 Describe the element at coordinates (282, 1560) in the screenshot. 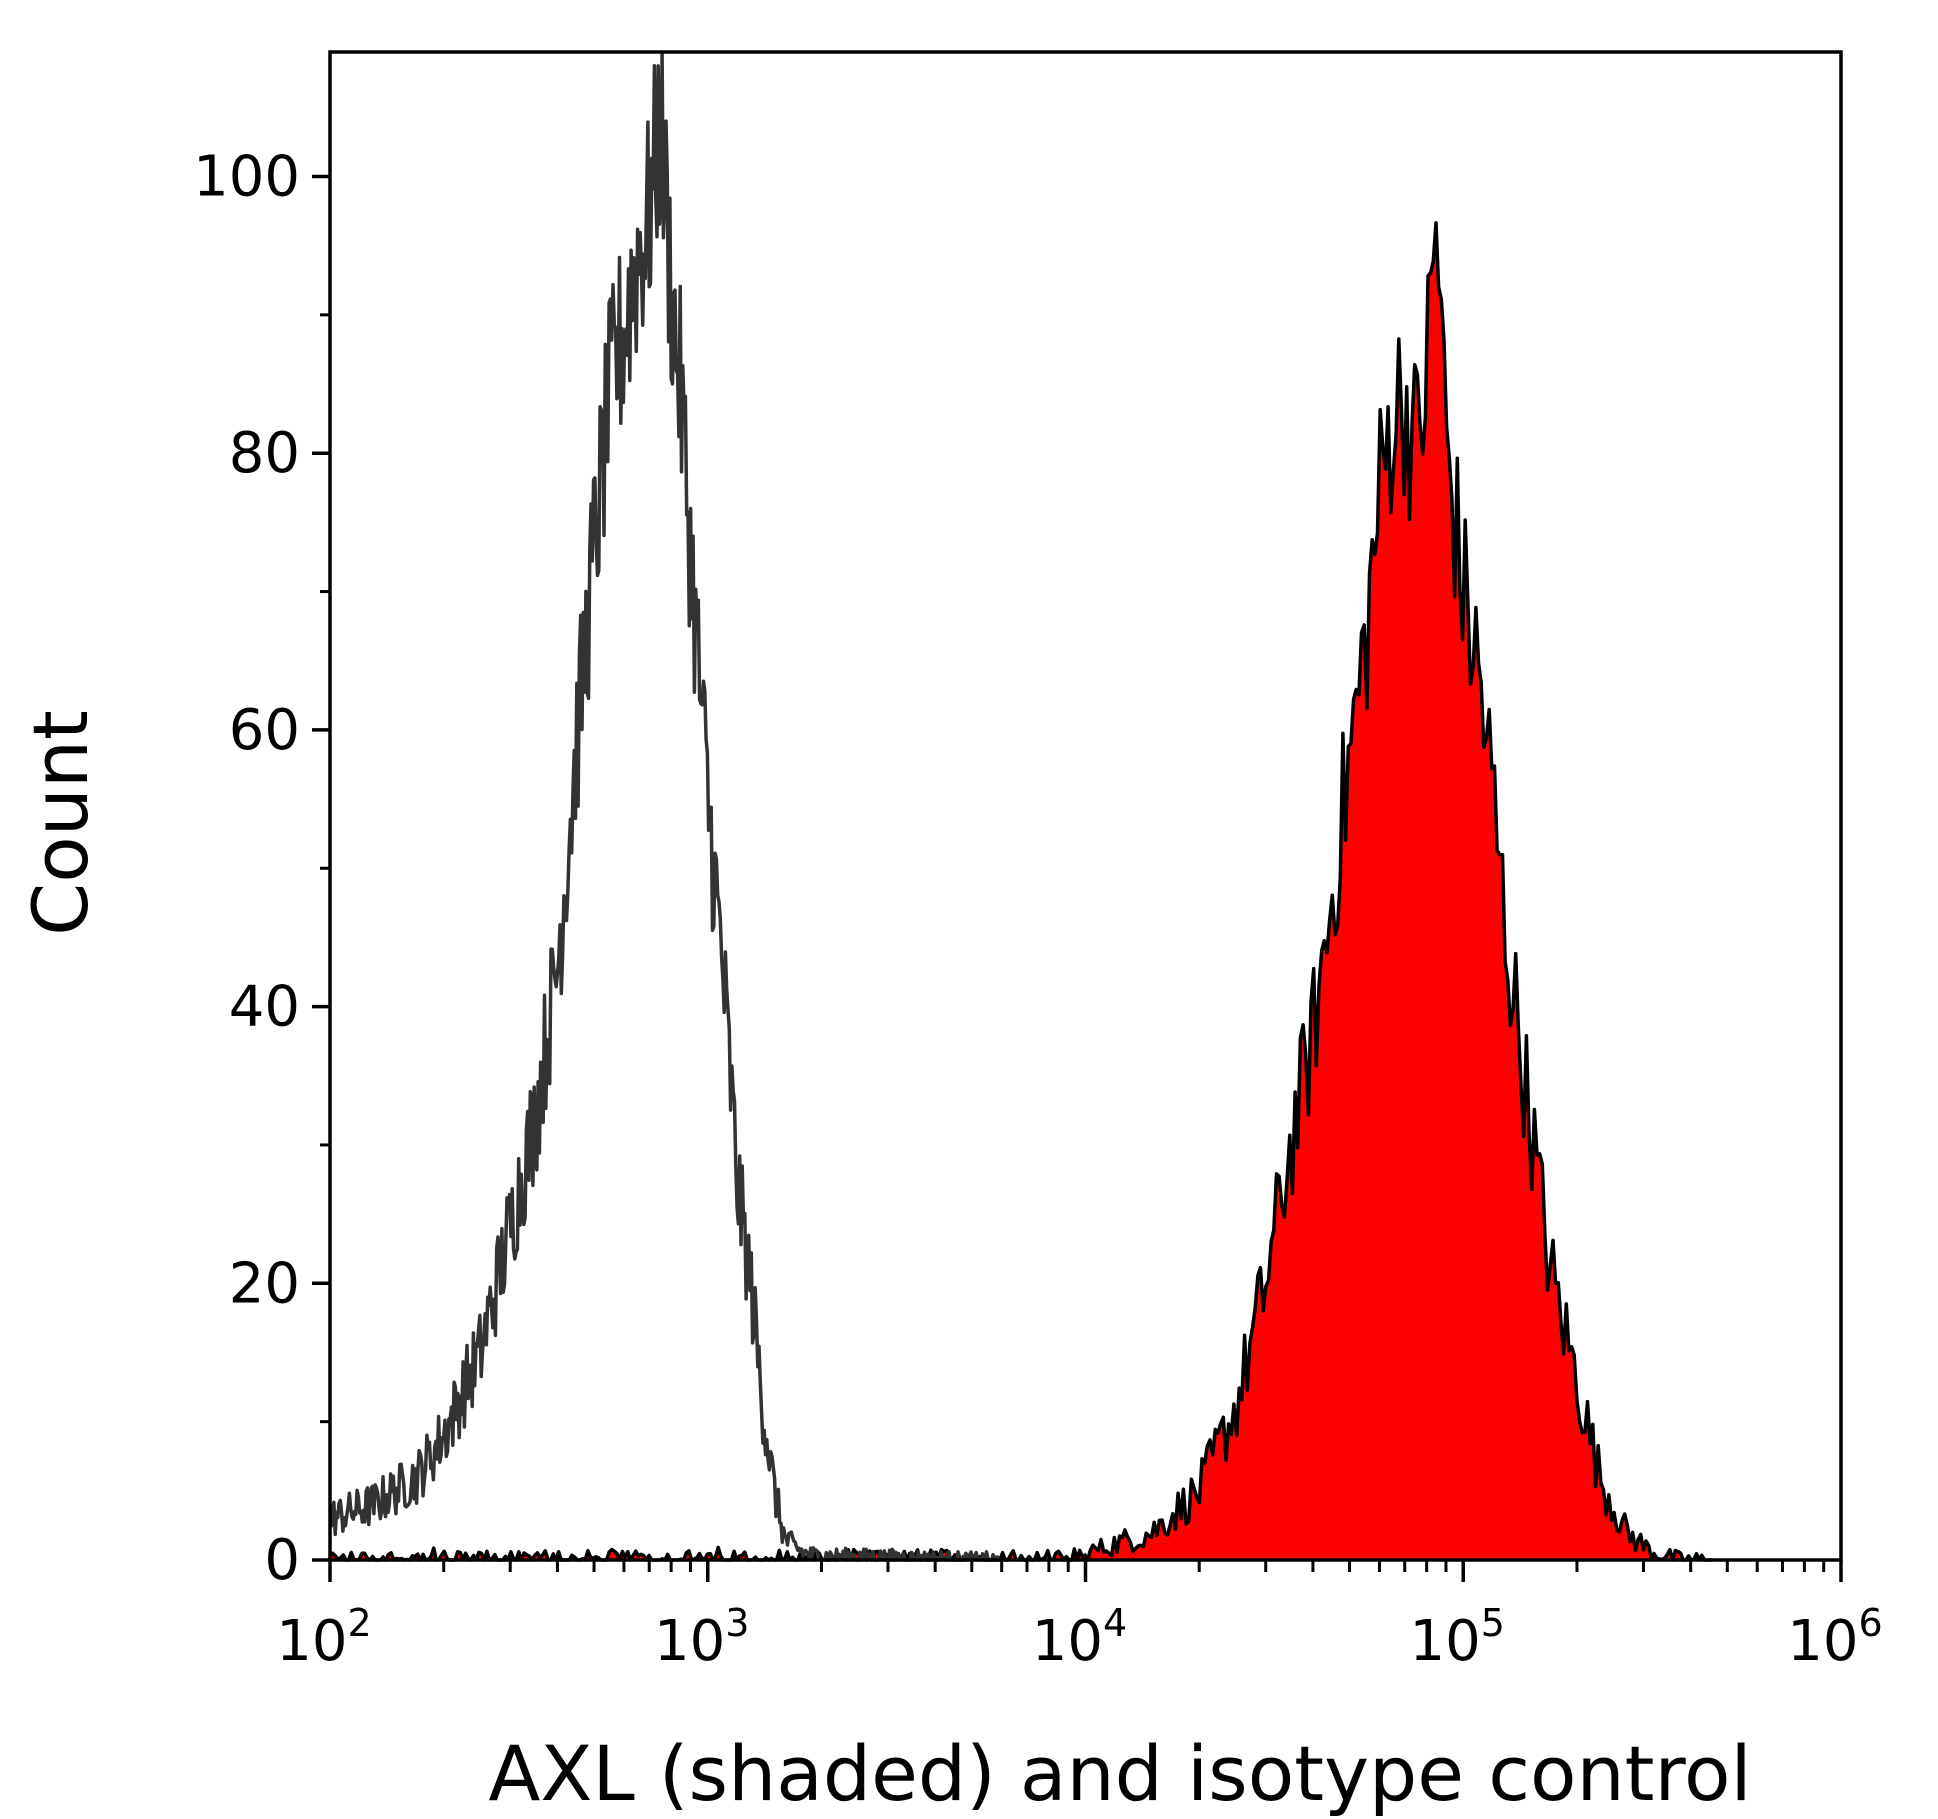

I see `y-tick-label: 0` at that location.